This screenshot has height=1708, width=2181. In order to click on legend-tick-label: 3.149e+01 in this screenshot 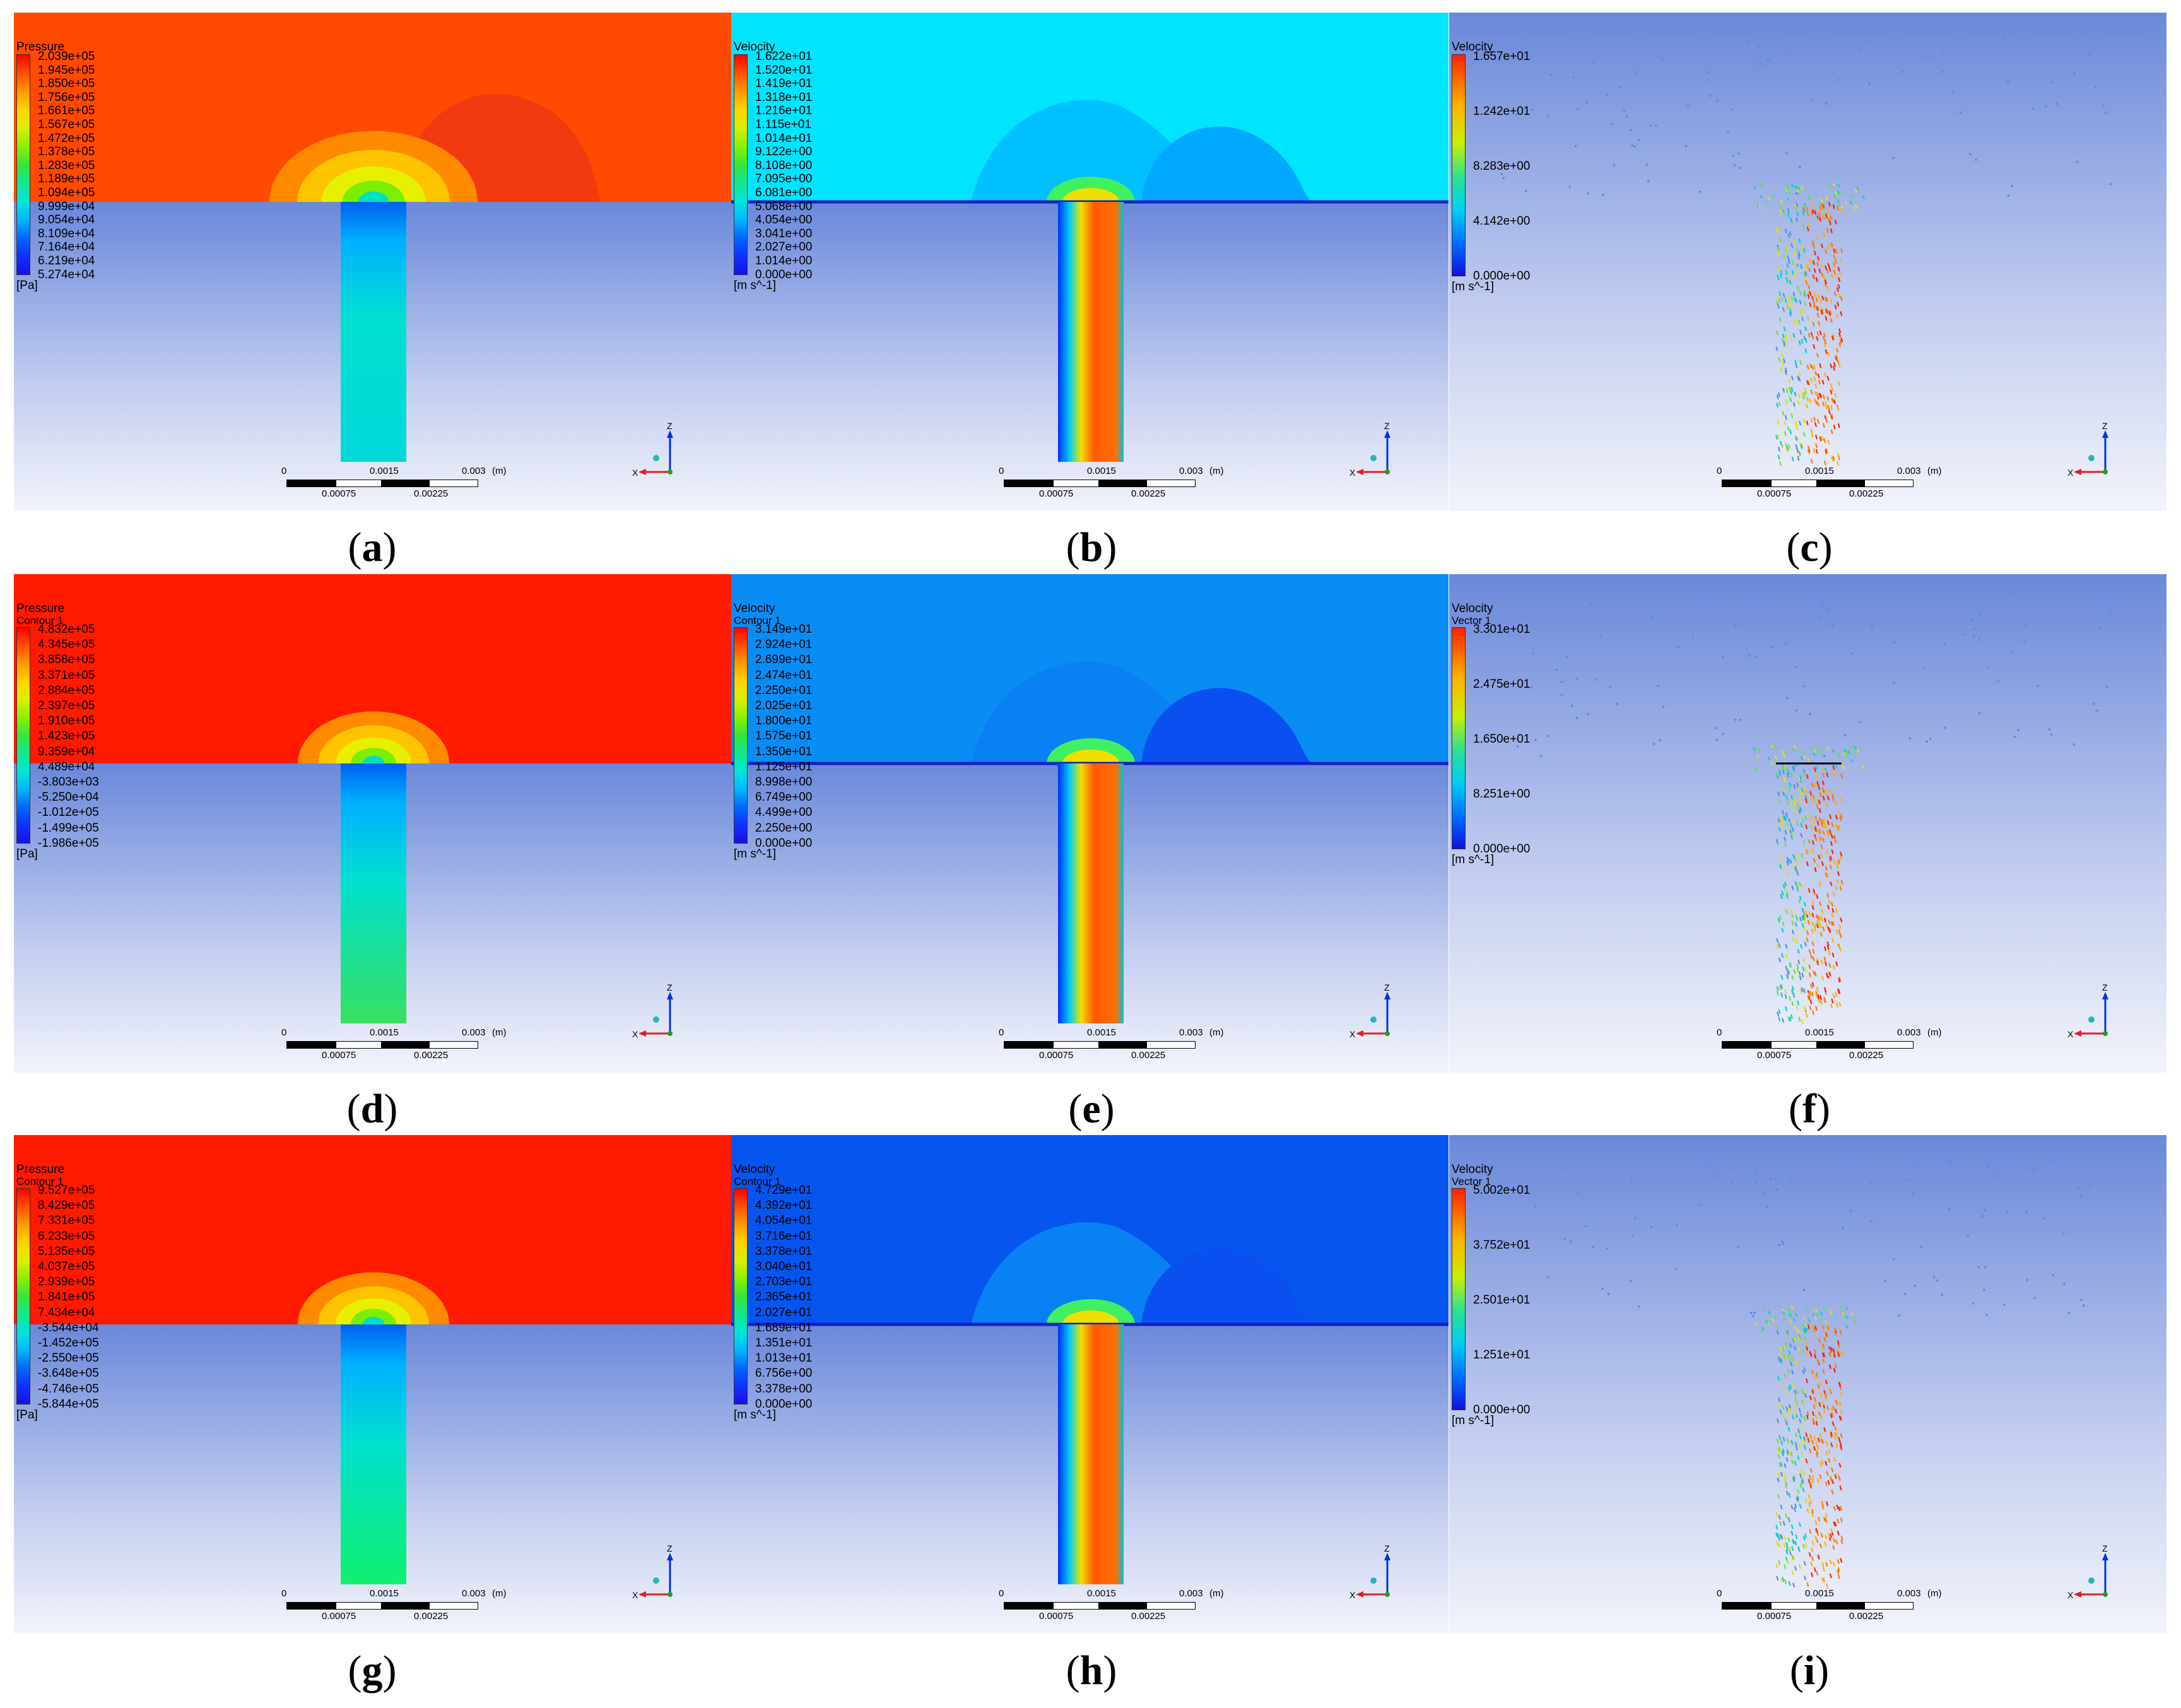, I will do `click(784, 629)`.